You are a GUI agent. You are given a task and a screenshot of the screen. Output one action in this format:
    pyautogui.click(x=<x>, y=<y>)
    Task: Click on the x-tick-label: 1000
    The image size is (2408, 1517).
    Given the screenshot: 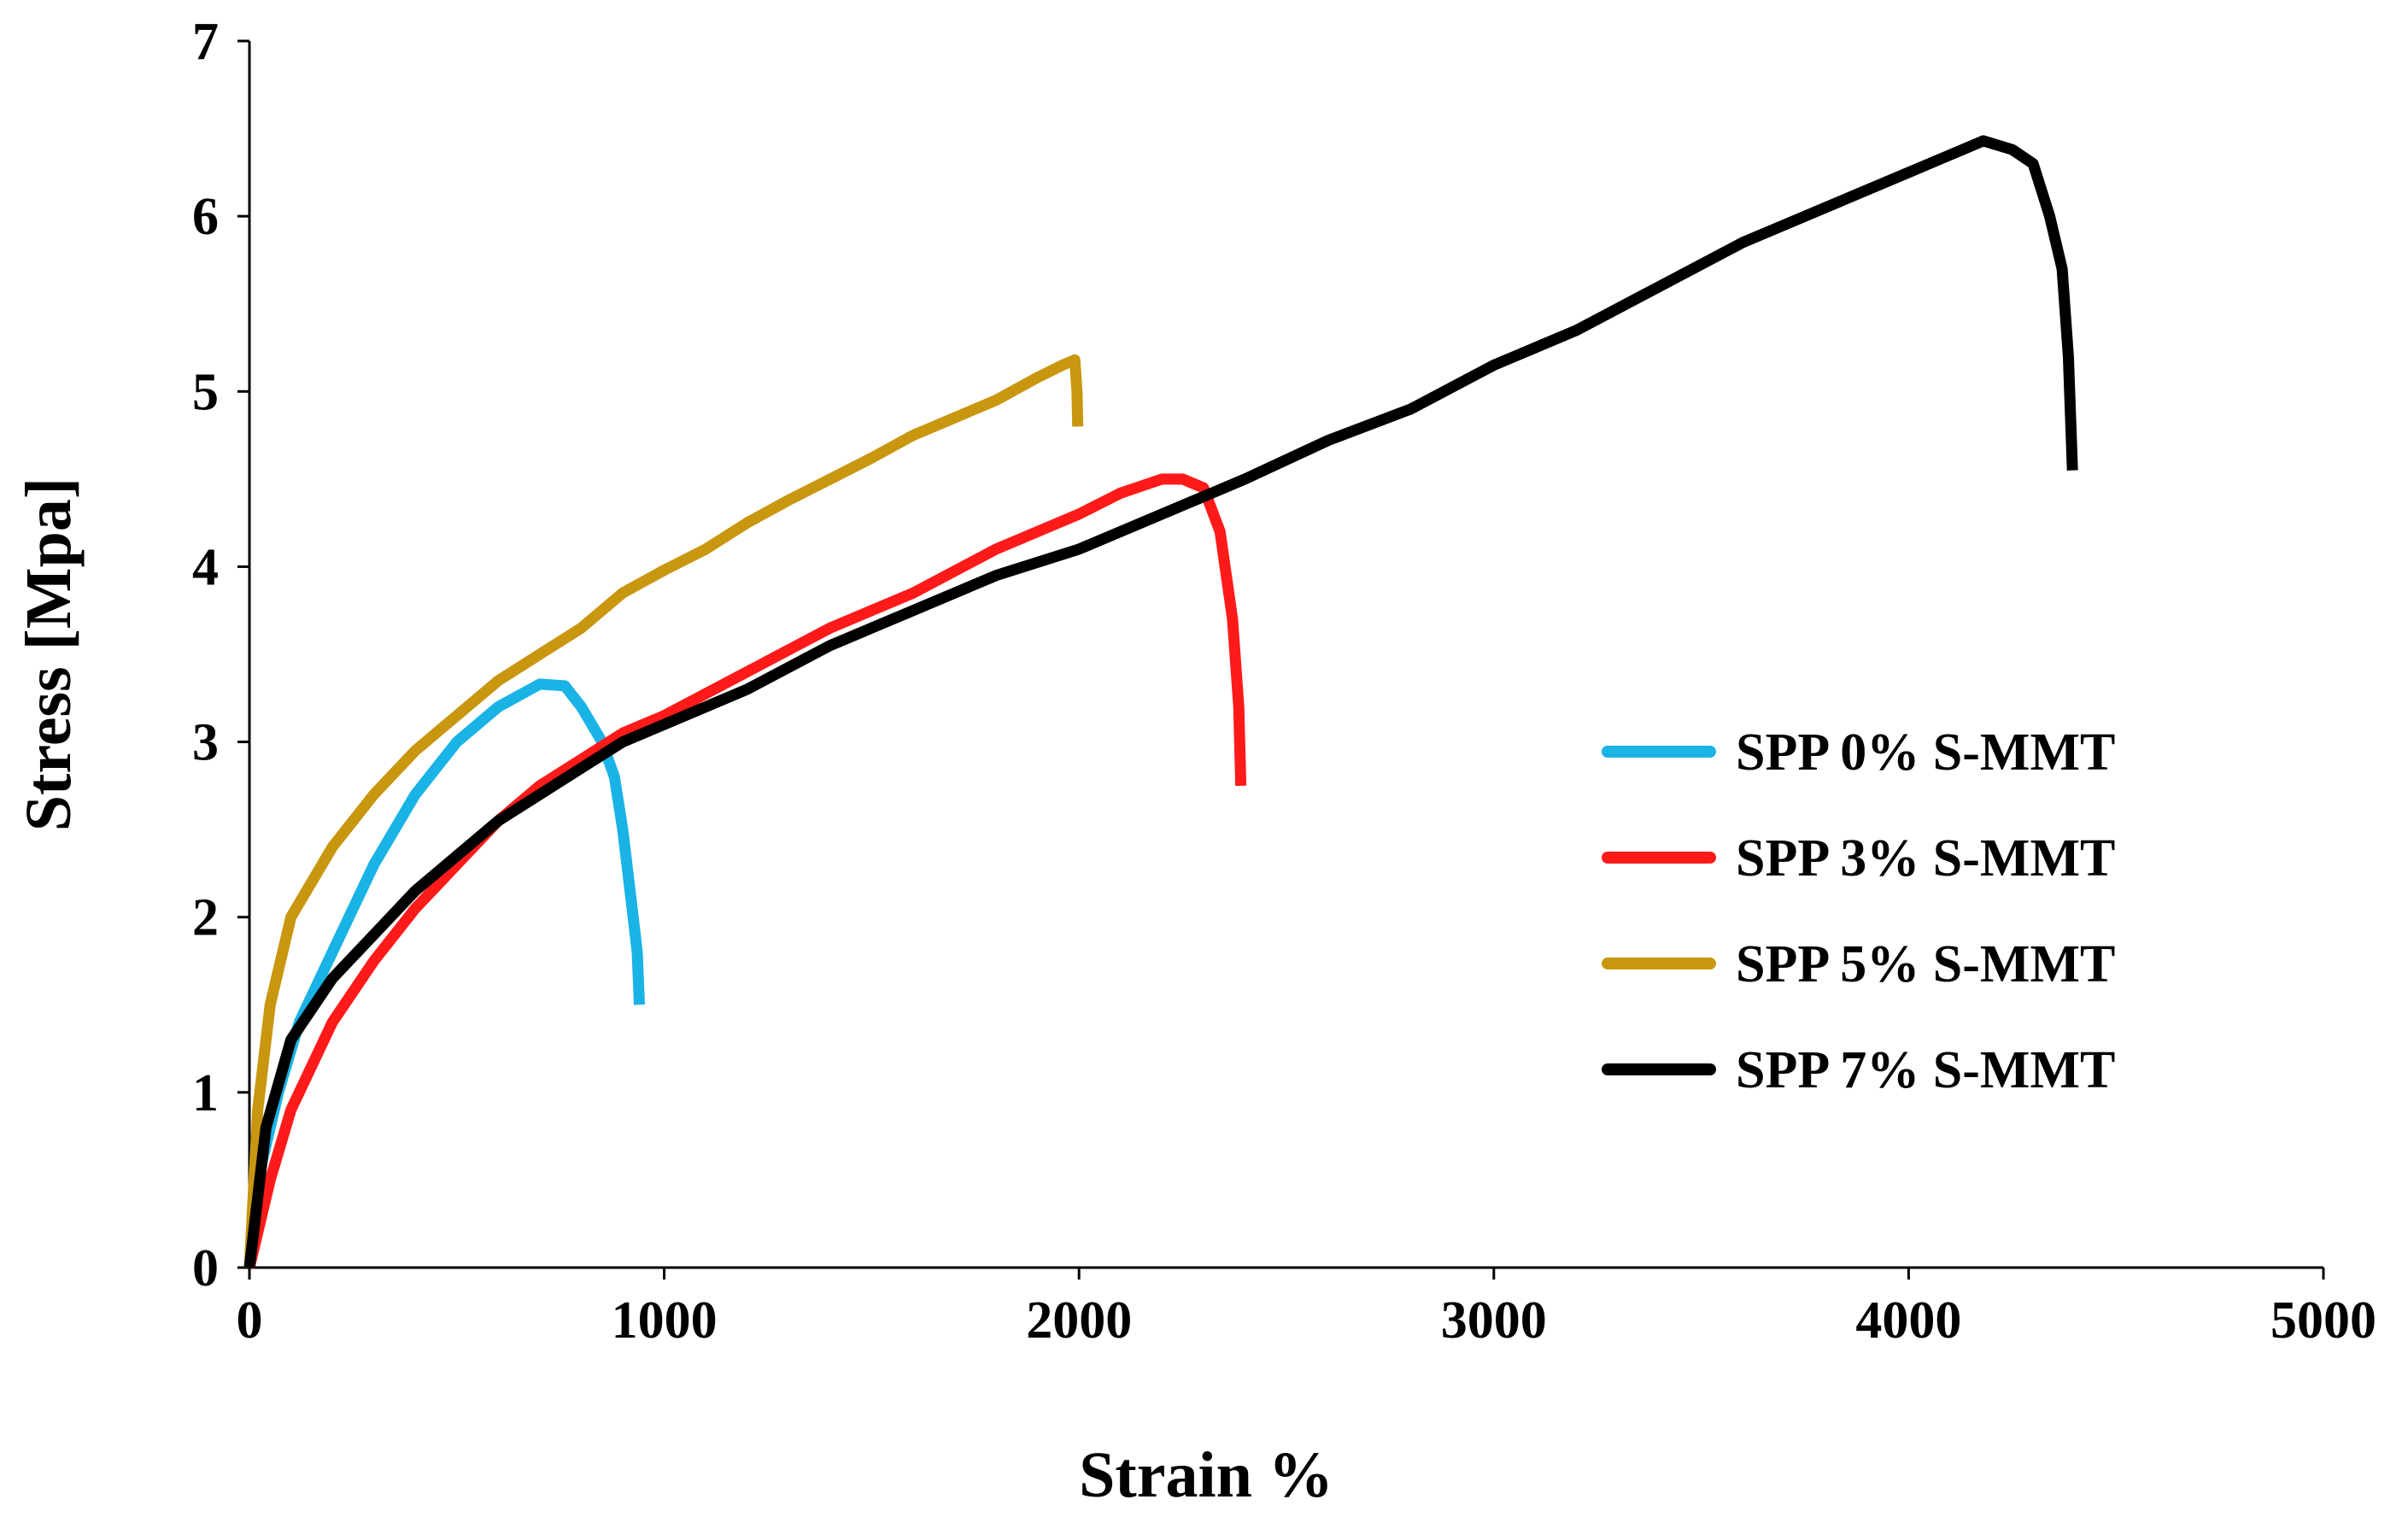 What is the action you would take?
    pyautogui.click(x=665, y=1321)
    